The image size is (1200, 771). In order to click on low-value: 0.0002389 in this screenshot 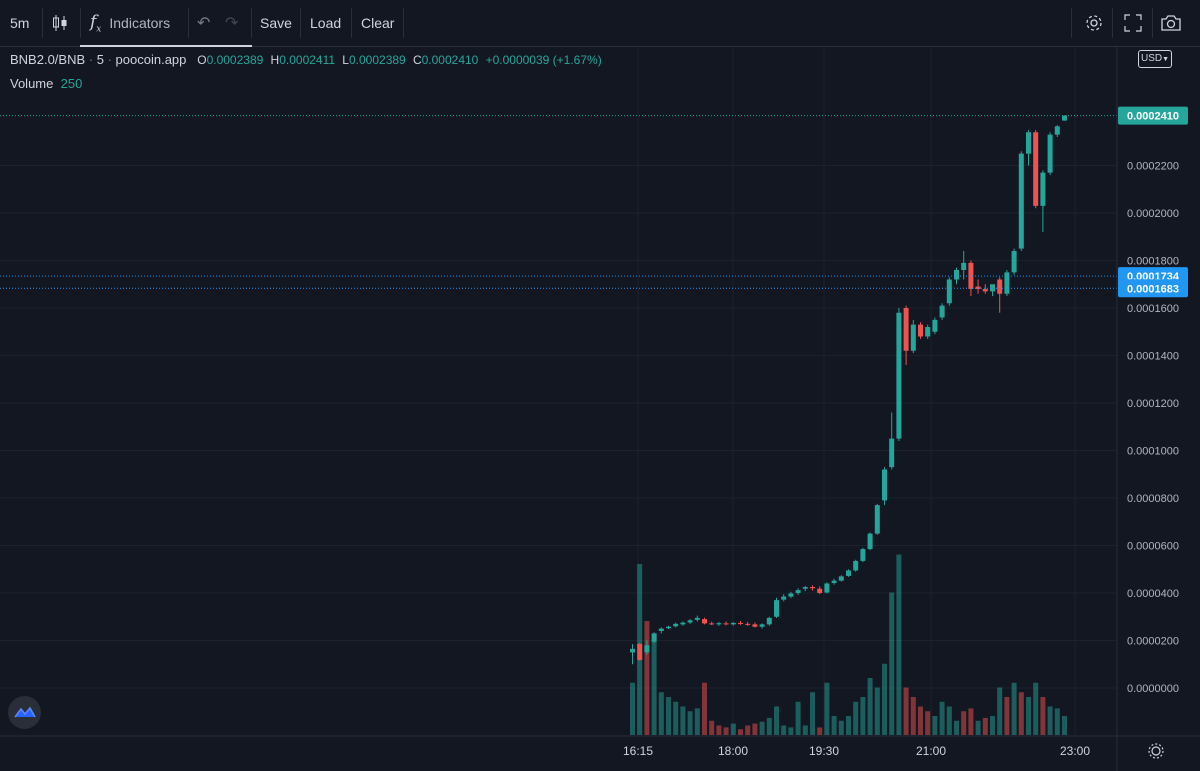, I will do `click(377, 60)`.